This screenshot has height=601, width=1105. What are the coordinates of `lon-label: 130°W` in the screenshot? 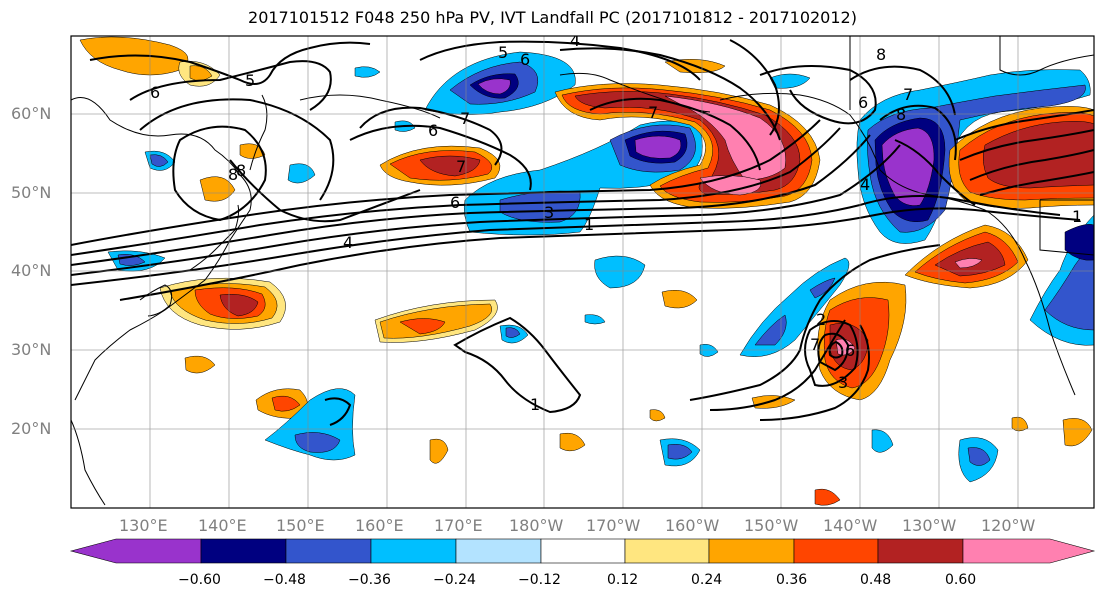 It's located at (929, 525).